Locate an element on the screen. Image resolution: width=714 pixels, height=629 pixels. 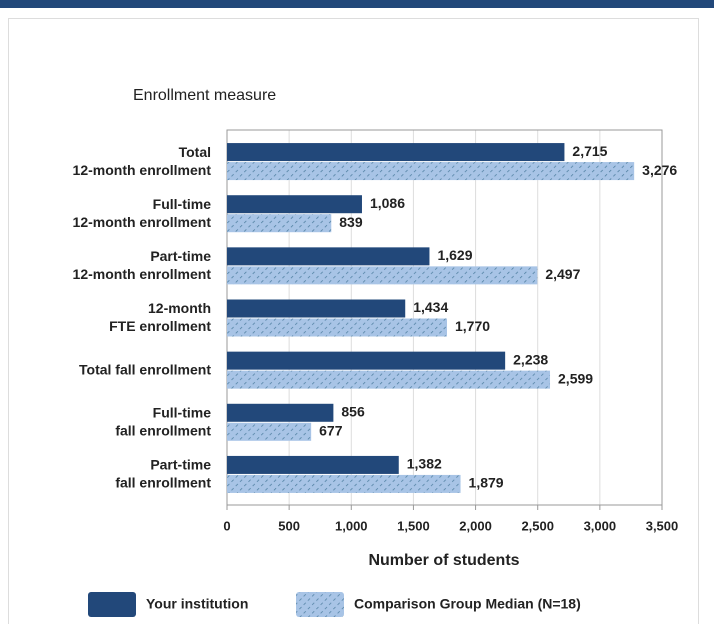
x-axis-label: Number of students is located at coordinates (443, 560).